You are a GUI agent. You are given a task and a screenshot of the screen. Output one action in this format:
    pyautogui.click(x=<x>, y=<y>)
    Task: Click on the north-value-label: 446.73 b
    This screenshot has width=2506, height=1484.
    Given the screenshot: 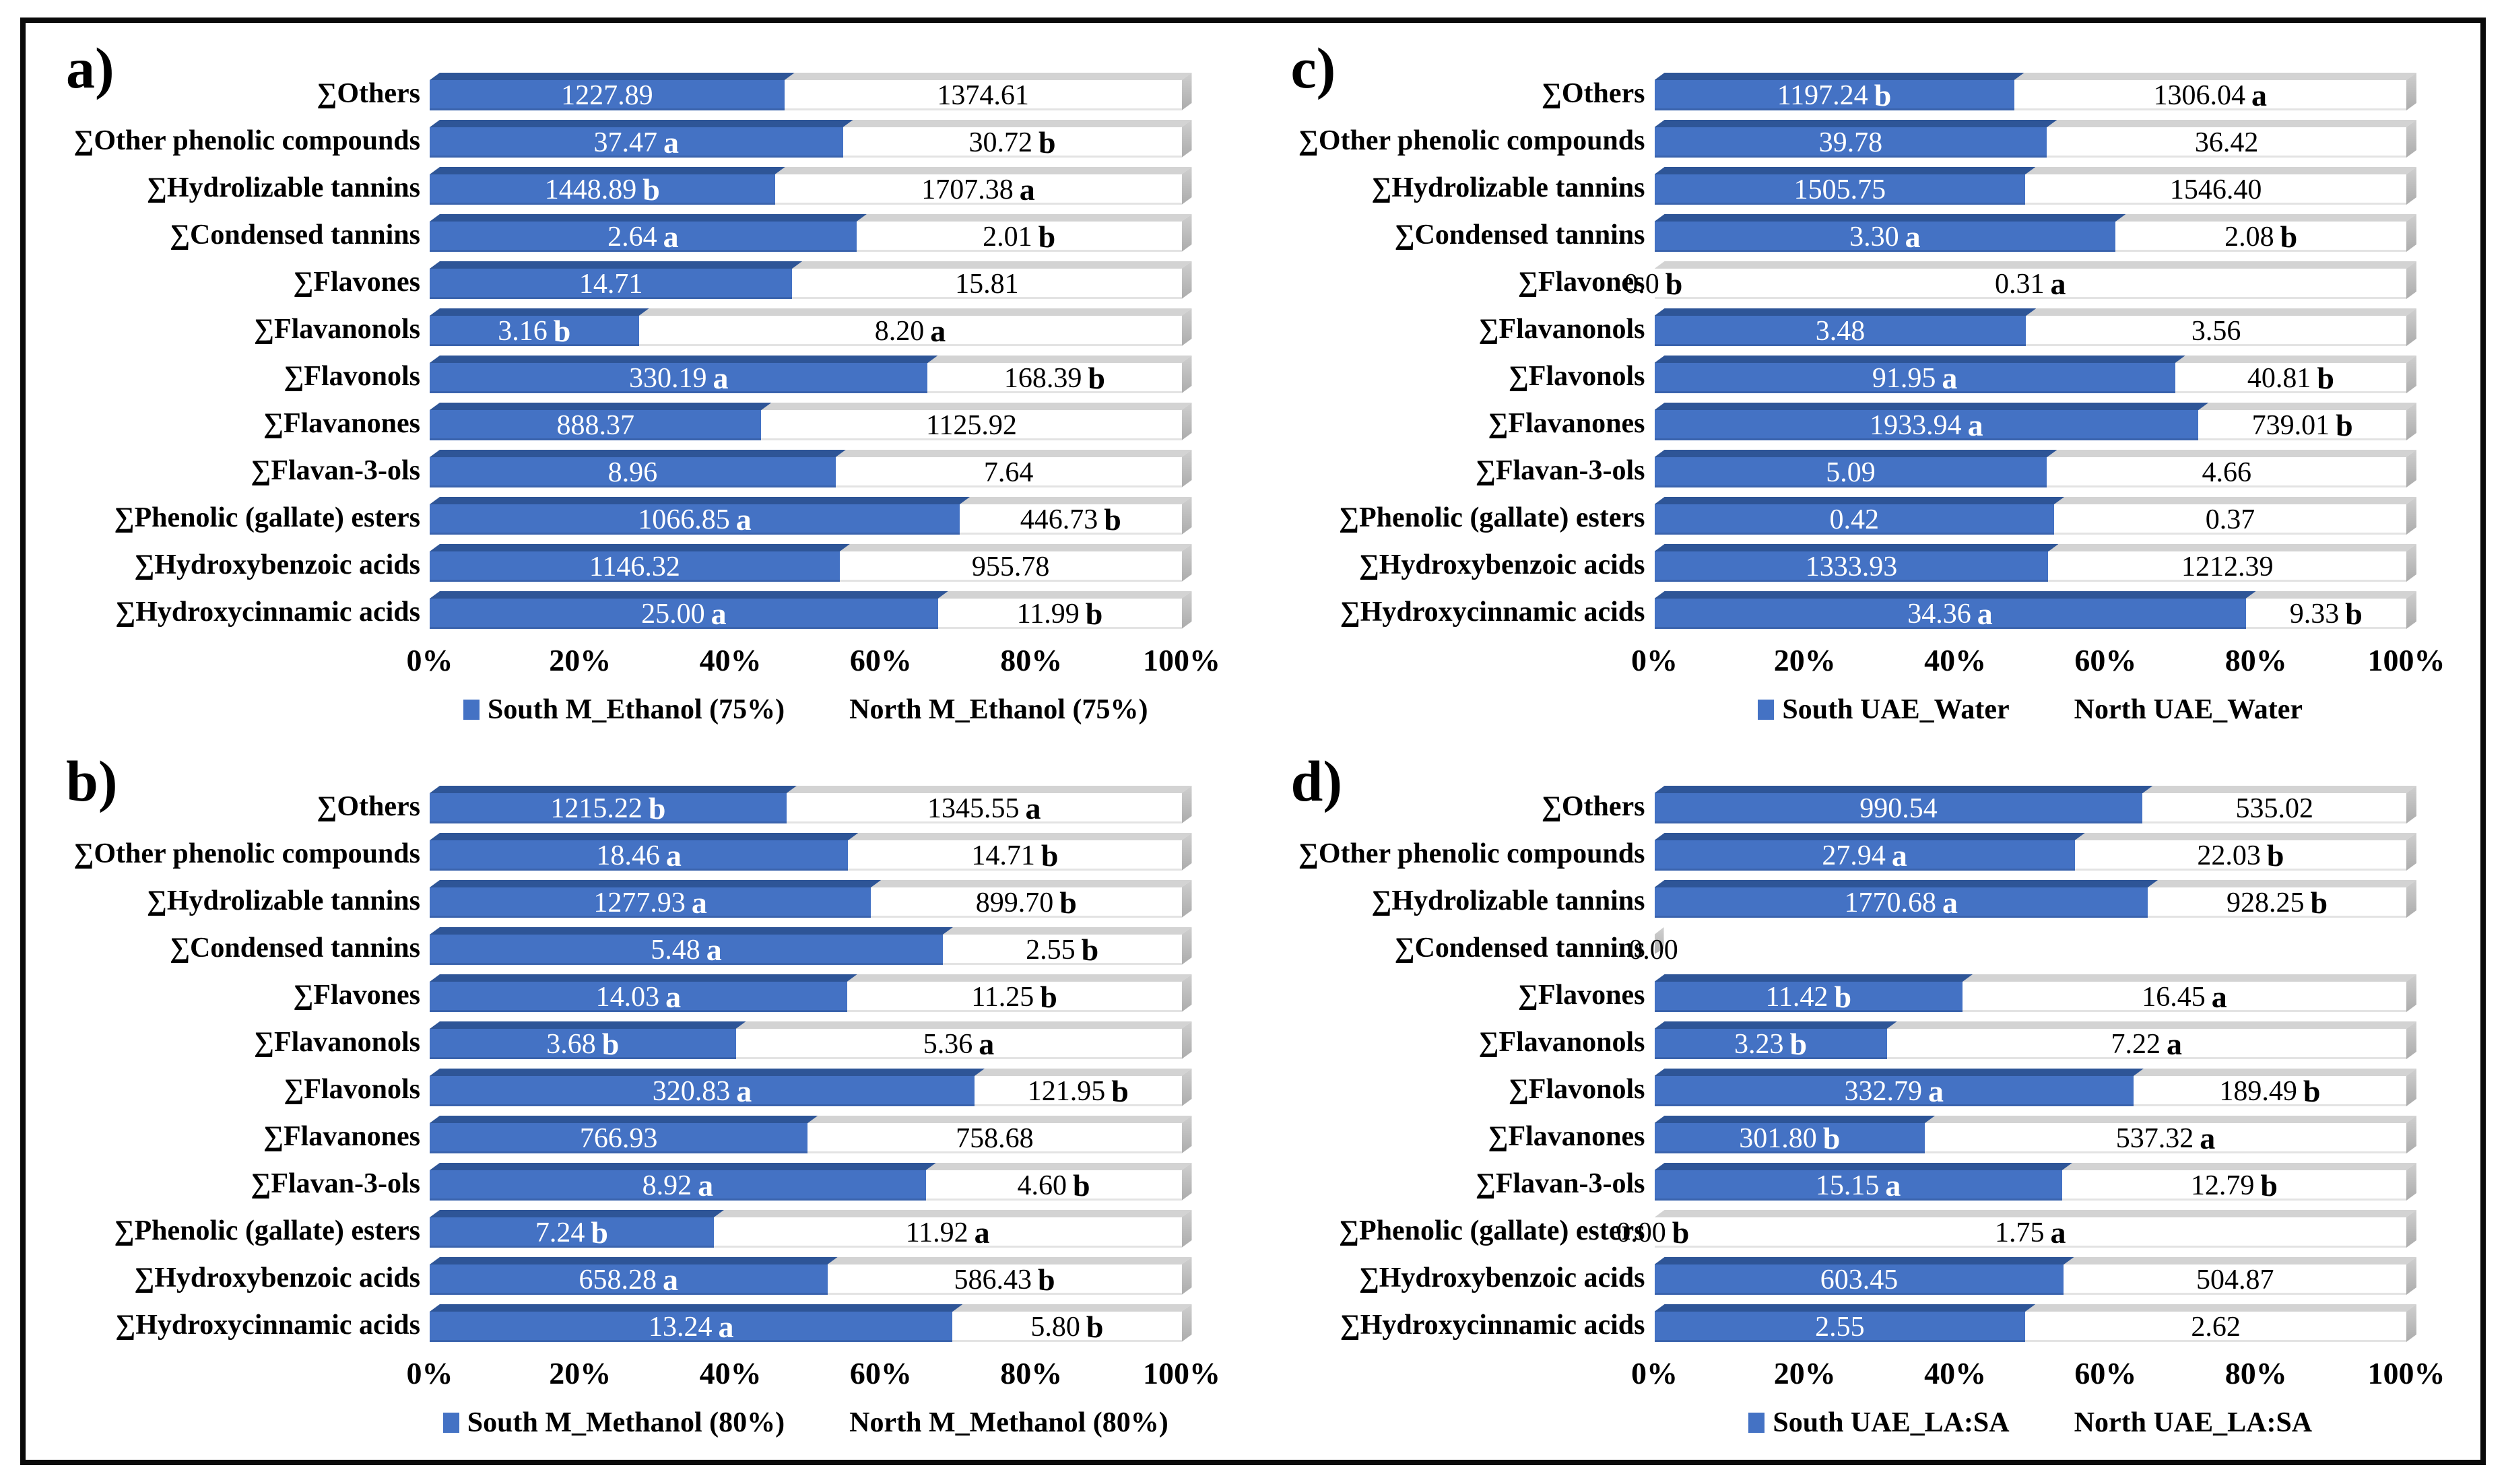 What is the action you would take?
    pyautogui.click(x=1071, y=519)
    